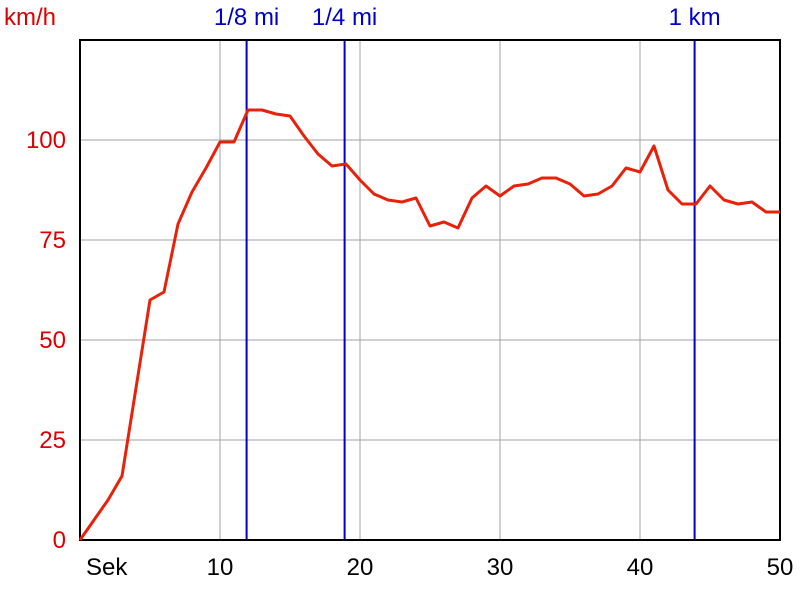  Describe the element at coordinates (30, 17) in the screenshot. I see `y-axis-unit-label: km/h` at that location.